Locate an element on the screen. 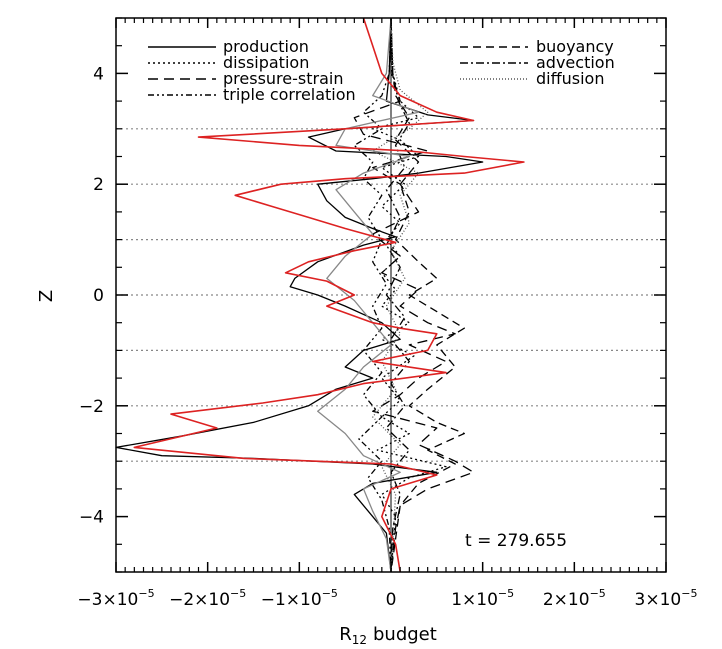 This screenshot has width=722, height=649. x-axis-title: R12 budget is located at coordinates (388, 635).